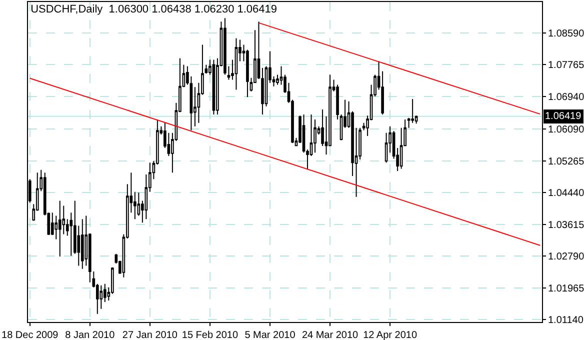  Describe the element at coordinates (566, 130) in the screenshot. I see `y-tick-label: 1.06090` at that location.